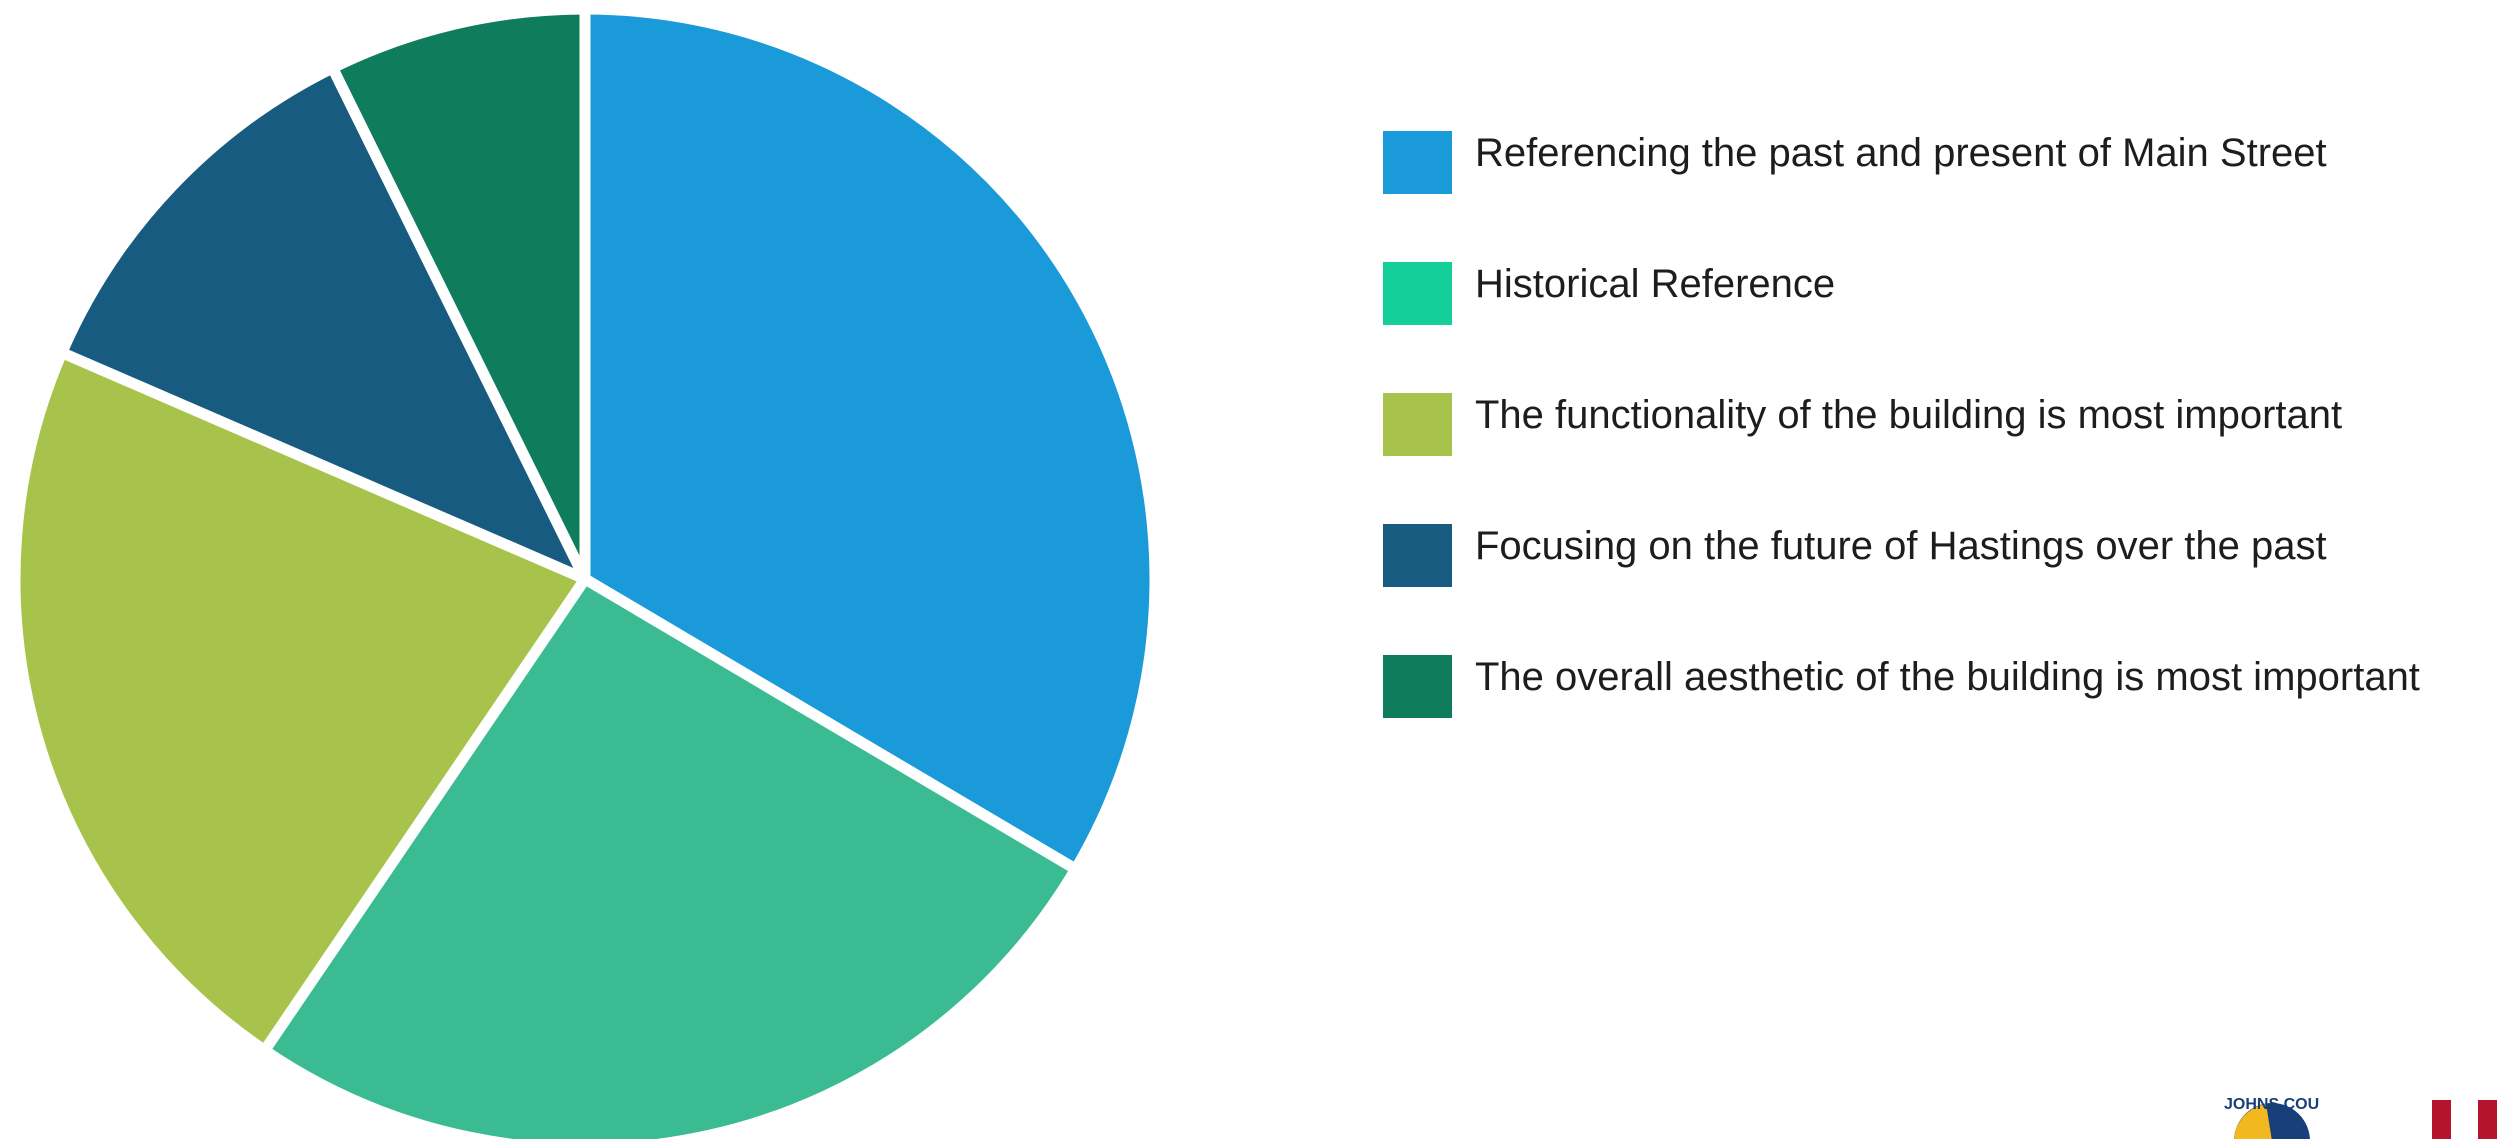 This screenshot has height=1139, width=2511. What do you see at coordinates (1938, 293) in the screenshot?
I see `legend-item: Historical Reference` at bounding box center [1938, 293].